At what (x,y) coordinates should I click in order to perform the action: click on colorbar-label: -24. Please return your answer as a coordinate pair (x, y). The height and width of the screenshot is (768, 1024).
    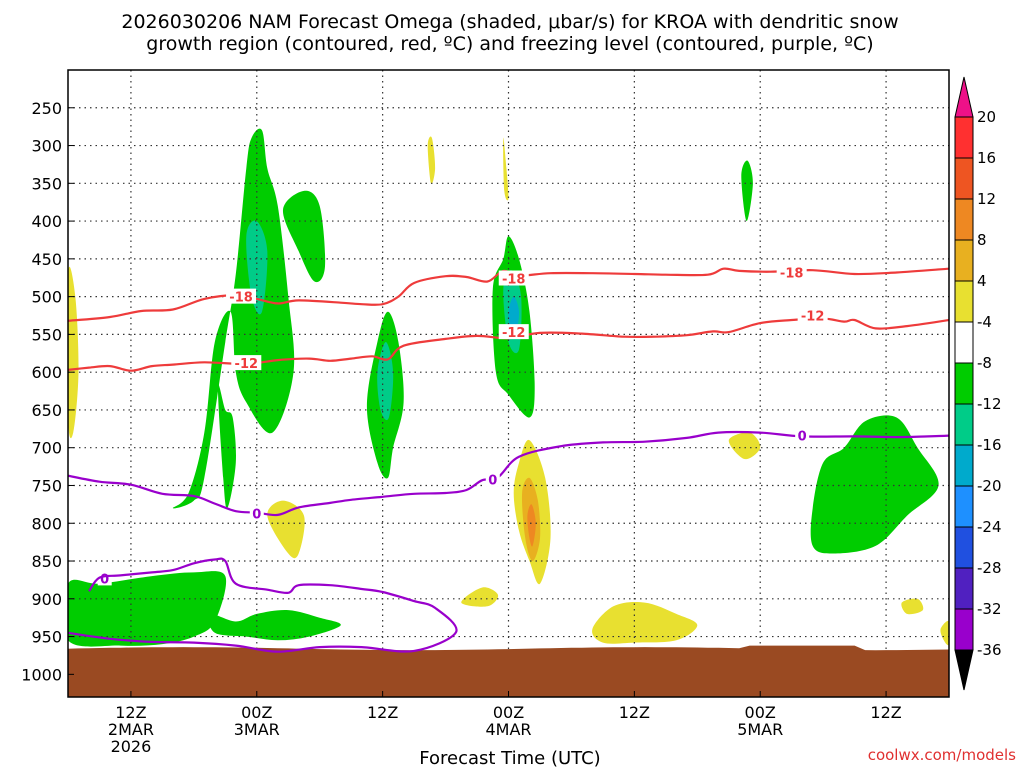
    Looking at the image, I should click on (989, 527).